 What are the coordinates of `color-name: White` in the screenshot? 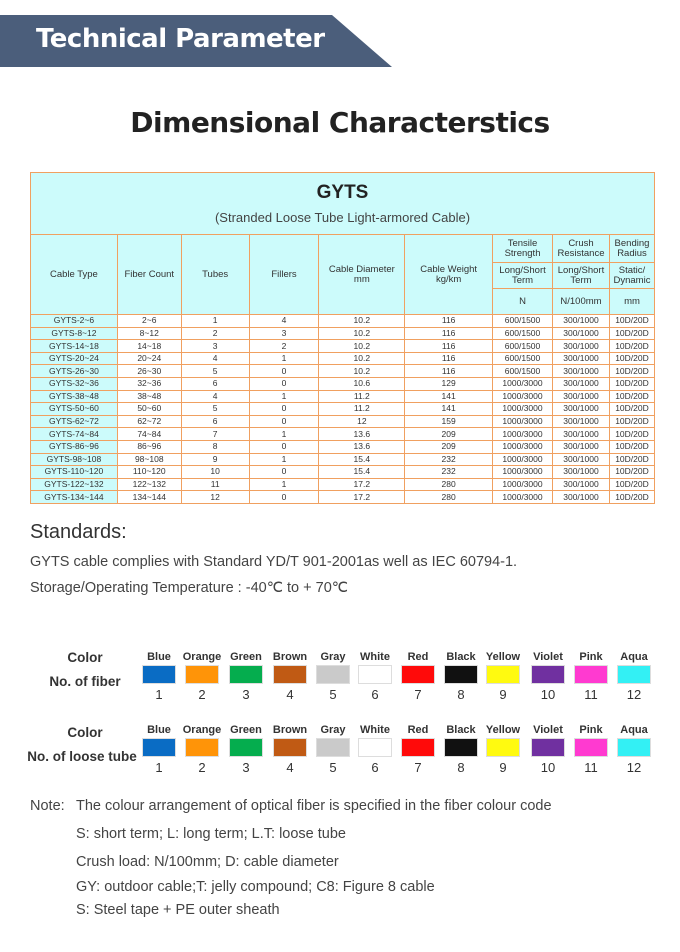 It's located at (375, 730).